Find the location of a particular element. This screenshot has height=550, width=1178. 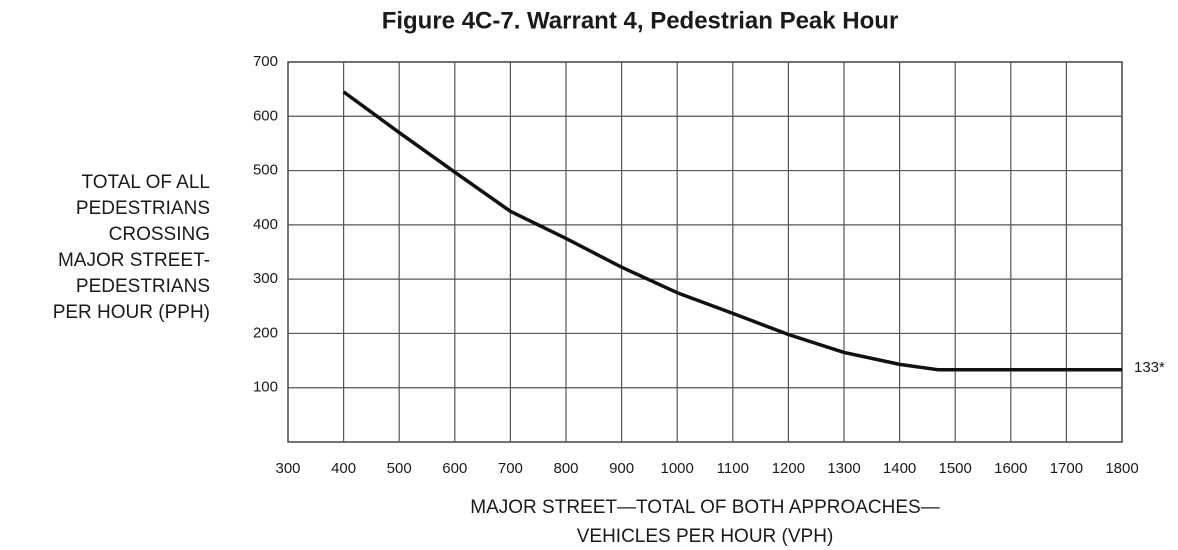

x-tick-label: 1600 is located at coordinates (1010, 468).